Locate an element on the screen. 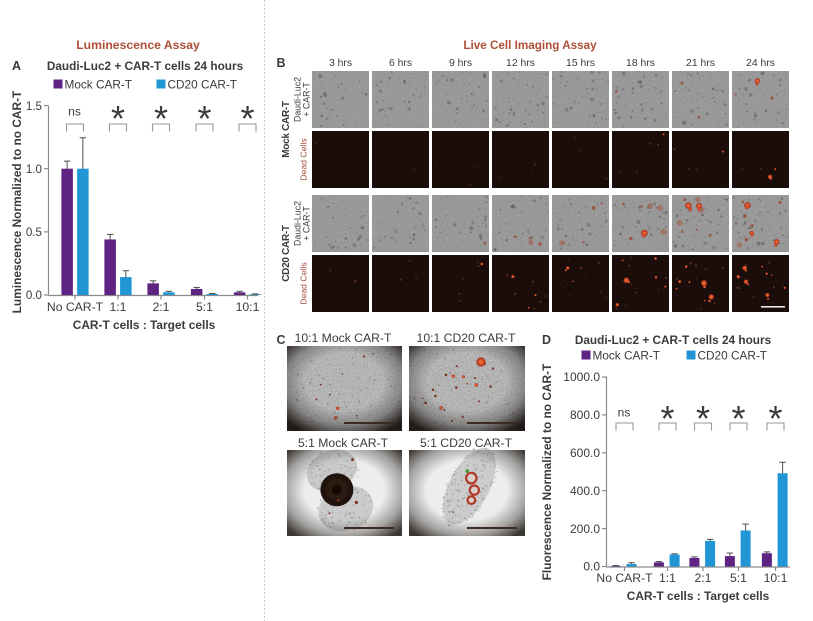 The width and height of the screenshot is (813, 621). svg-text: D is located at coordinates (546, 340).